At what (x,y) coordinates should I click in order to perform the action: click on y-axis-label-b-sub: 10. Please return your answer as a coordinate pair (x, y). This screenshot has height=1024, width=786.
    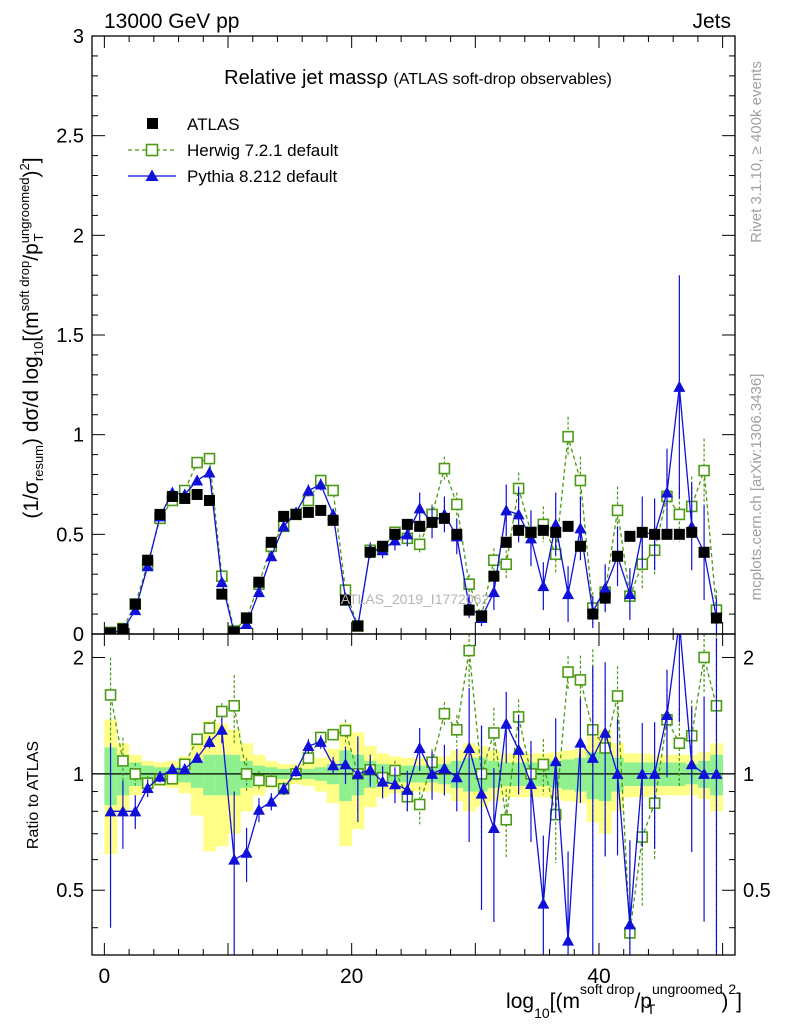
    Looking at the image, I should click on (38, 349).